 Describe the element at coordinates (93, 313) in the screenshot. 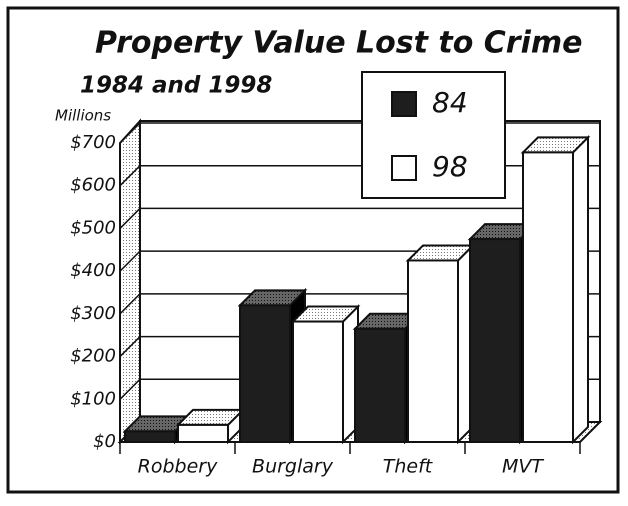

I see `y-tick-label: $300` at that location.